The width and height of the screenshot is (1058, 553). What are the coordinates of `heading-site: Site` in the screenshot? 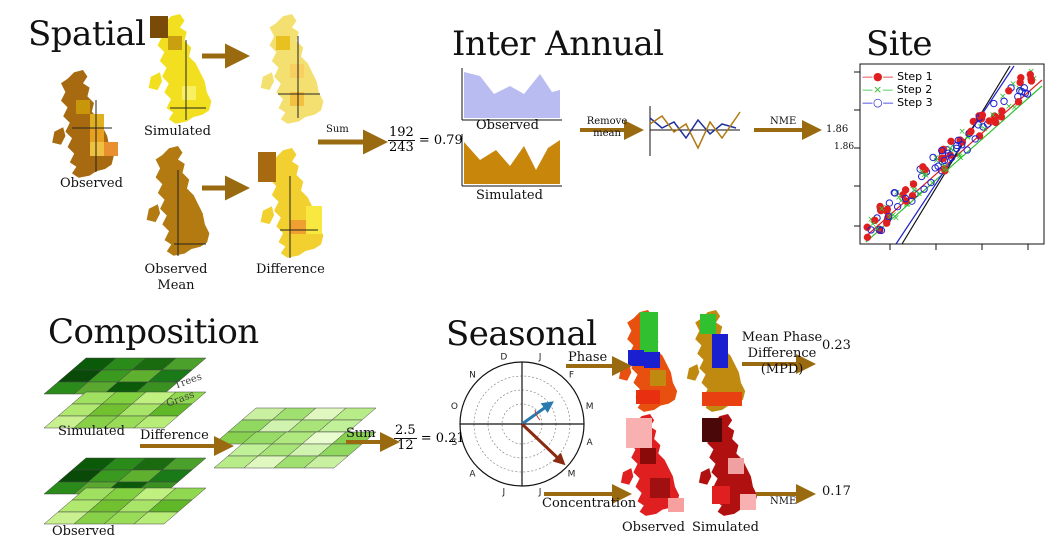 It's located at (899, 44).